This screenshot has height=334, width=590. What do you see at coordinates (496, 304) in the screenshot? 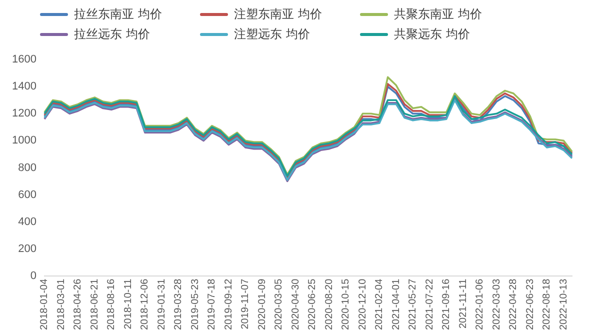
I see `x-tick-label: 2022-03-03` at bounding box center [496, 304].